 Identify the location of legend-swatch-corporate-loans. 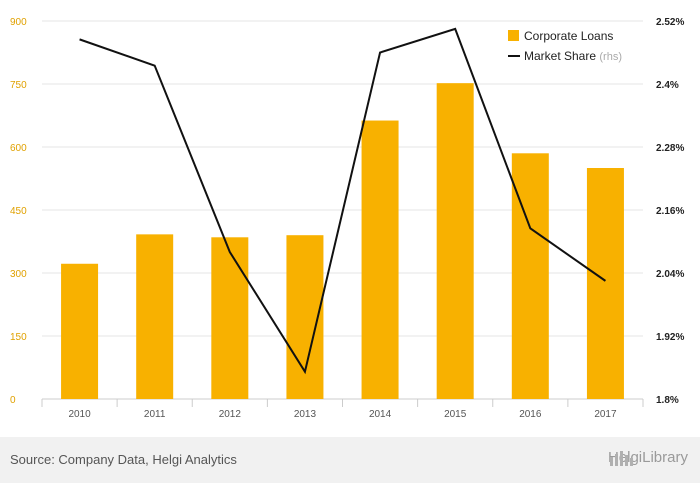
(513, 35).